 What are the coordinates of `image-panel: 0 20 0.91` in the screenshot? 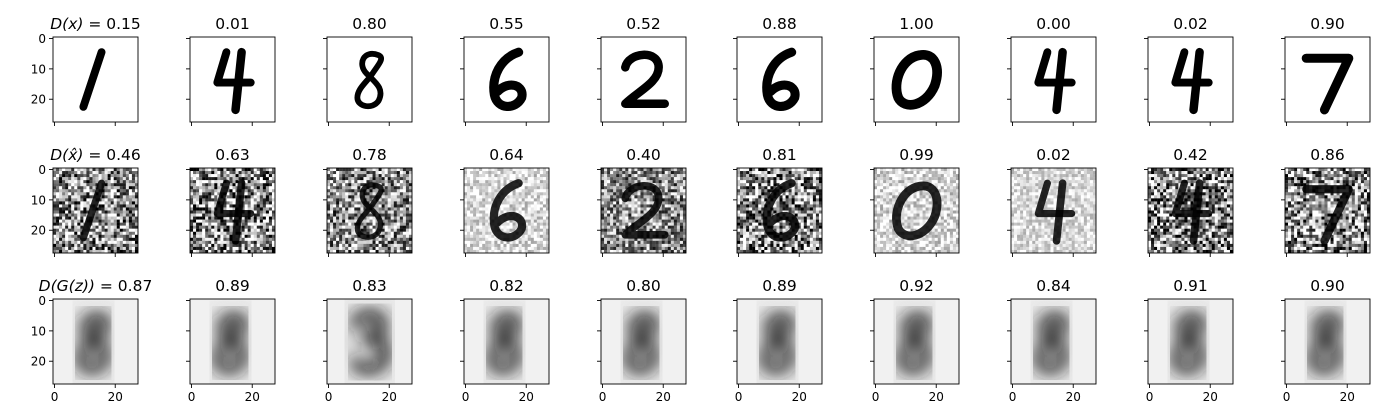 It's located at (1189, 340).